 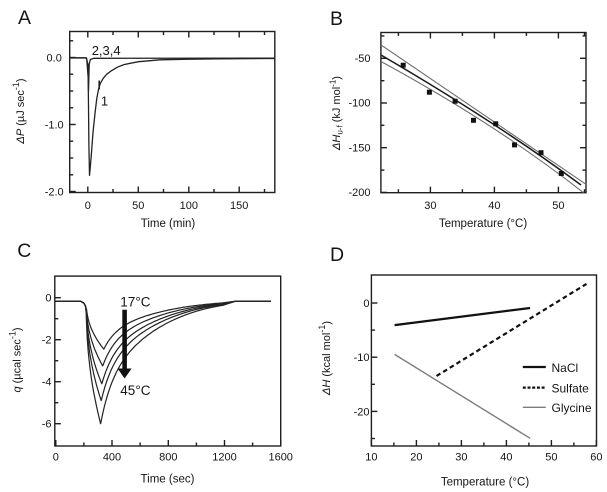 What do you see at coordinates (47, 383) in the screenshot?
I see `svg-text: -4` at bounding box center [47, 383].